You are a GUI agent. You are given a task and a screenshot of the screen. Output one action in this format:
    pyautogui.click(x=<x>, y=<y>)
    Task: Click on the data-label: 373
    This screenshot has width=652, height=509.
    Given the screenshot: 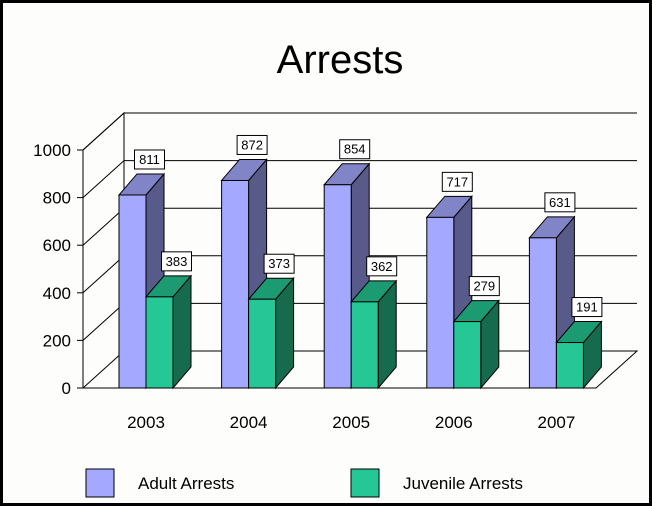 What is the action you would take?
    pyautogui.click(x=279, y=263)
    